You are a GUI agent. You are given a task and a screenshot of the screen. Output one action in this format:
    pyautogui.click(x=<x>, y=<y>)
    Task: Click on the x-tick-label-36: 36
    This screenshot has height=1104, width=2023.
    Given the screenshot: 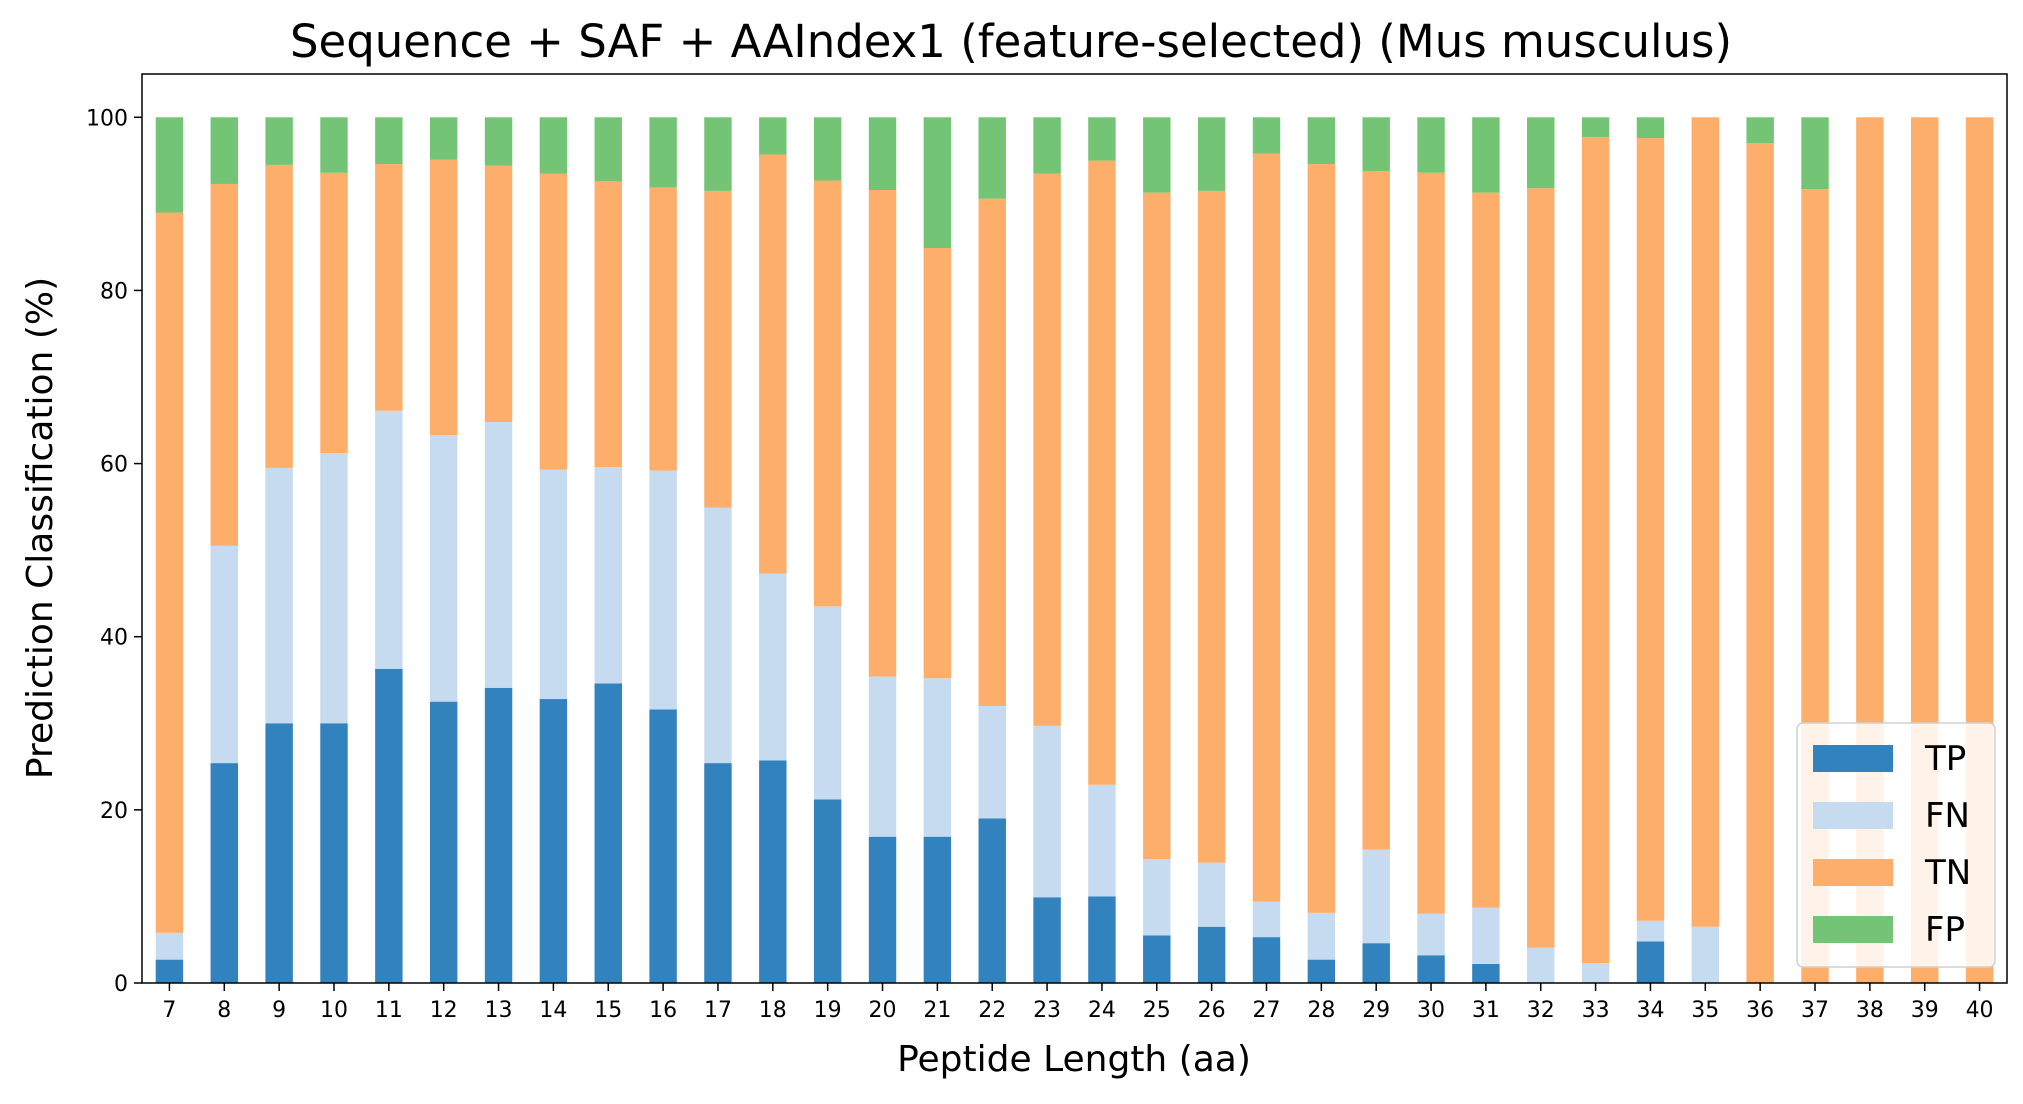 What is the action you would take?
    pyautogui.click(x=1760, y=1010)
    